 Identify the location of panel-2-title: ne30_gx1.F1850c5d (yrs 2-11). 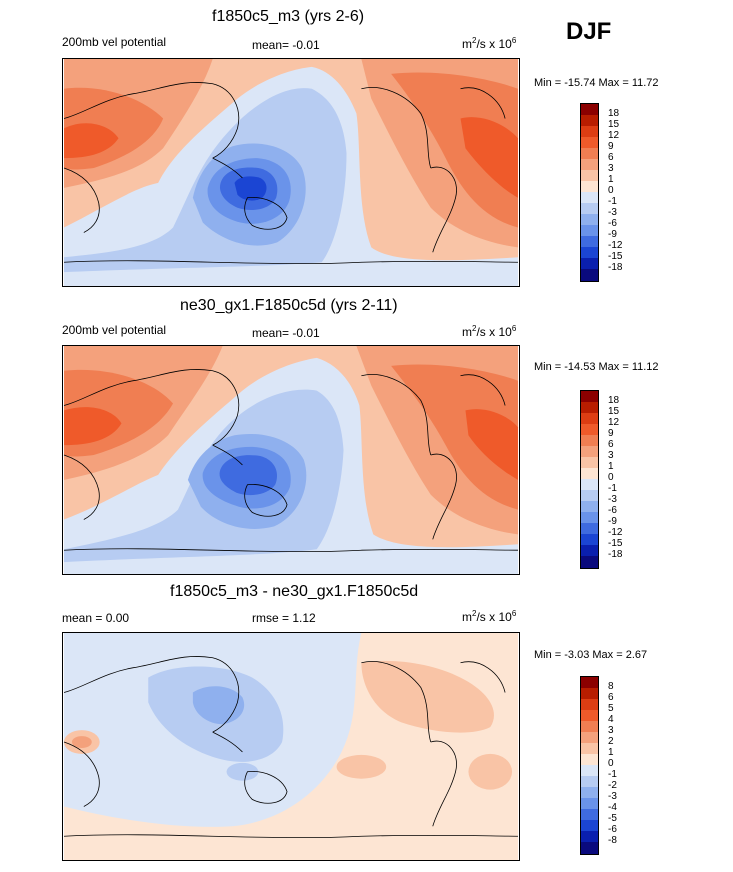
(289, 305).